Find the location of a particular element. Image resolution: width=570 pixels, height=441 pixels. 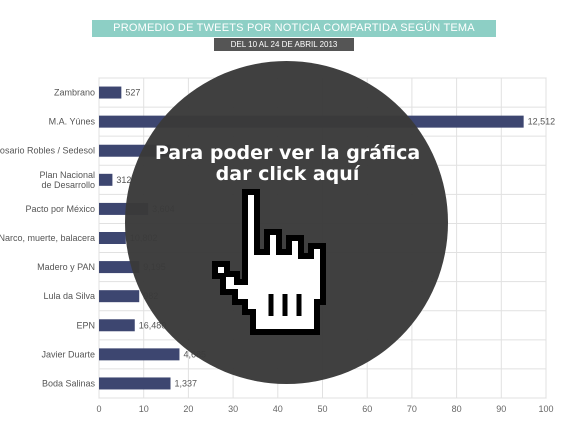

value-label: 527 is located at coordinates (132, 93).